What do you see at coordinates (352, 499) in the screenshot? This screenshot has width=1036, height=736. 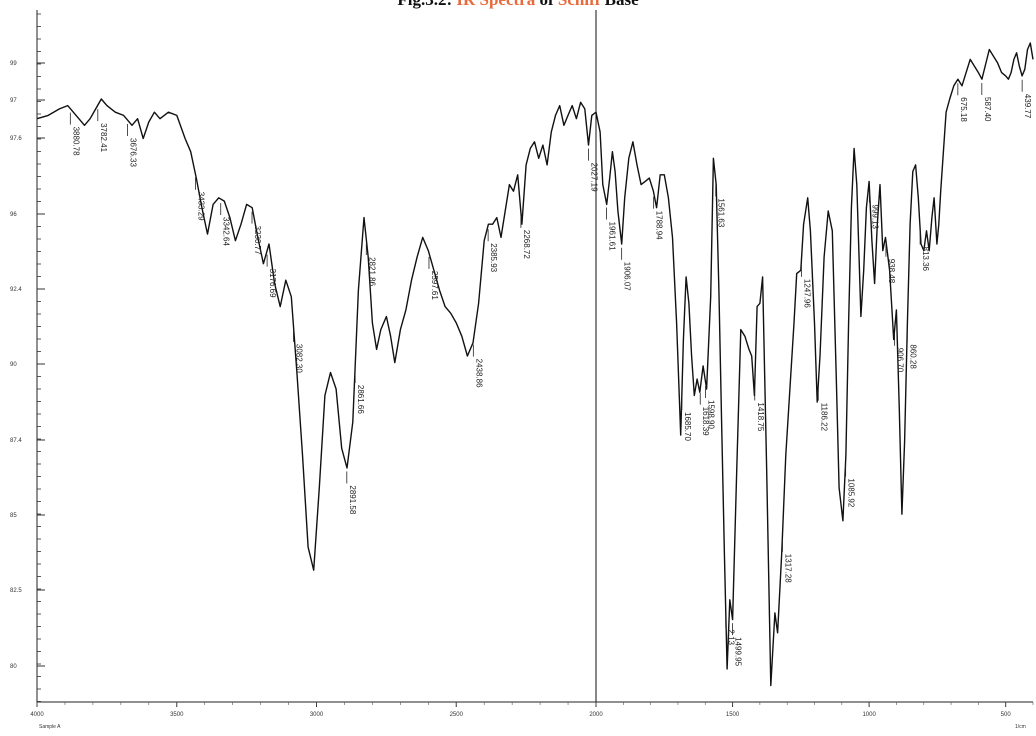 I see `peak-label: 2891.58` at bounding box center [352, 499].